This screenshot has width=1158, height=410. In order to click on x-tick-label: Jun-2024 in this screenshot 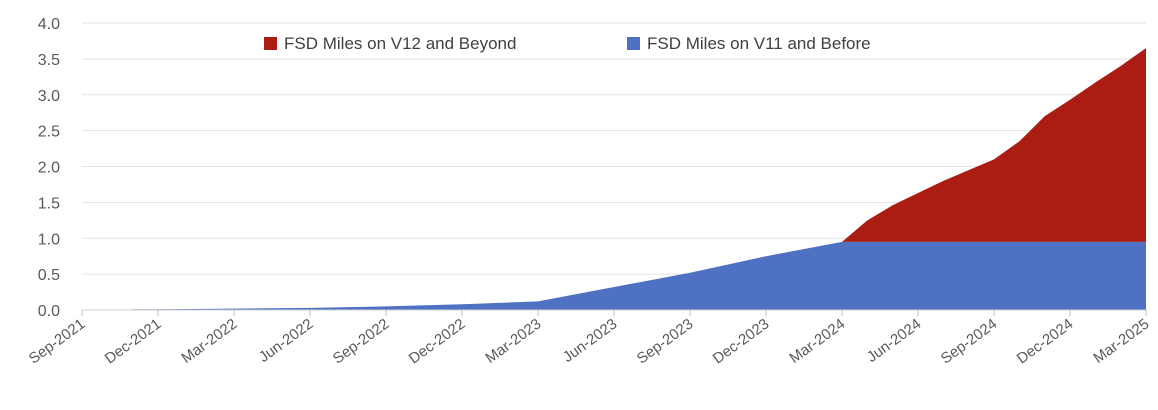, I will do `click(894, 340)`.